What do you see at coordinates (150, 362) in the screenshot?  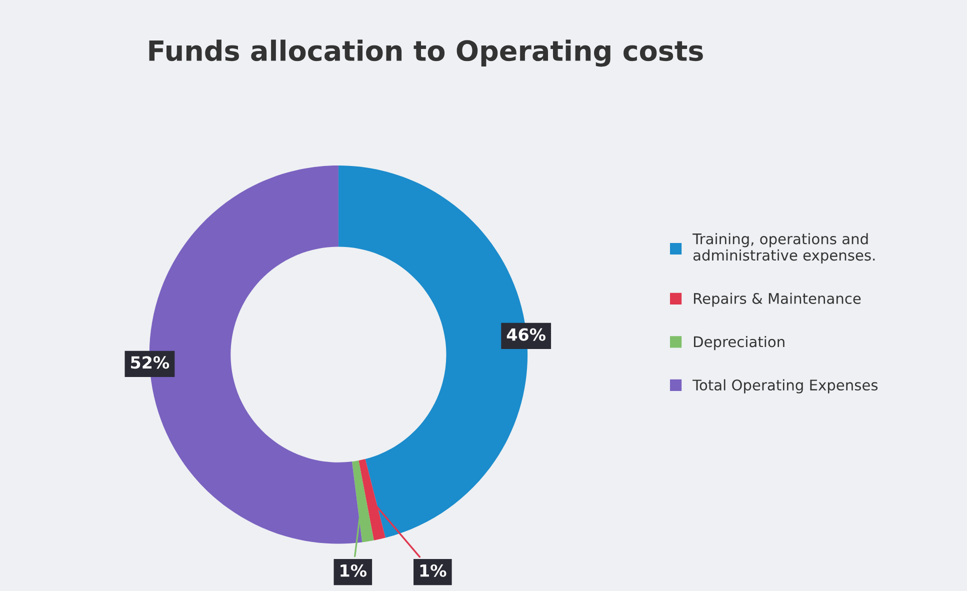 I see `data-label: 52%` at bounding box center [150, 362].